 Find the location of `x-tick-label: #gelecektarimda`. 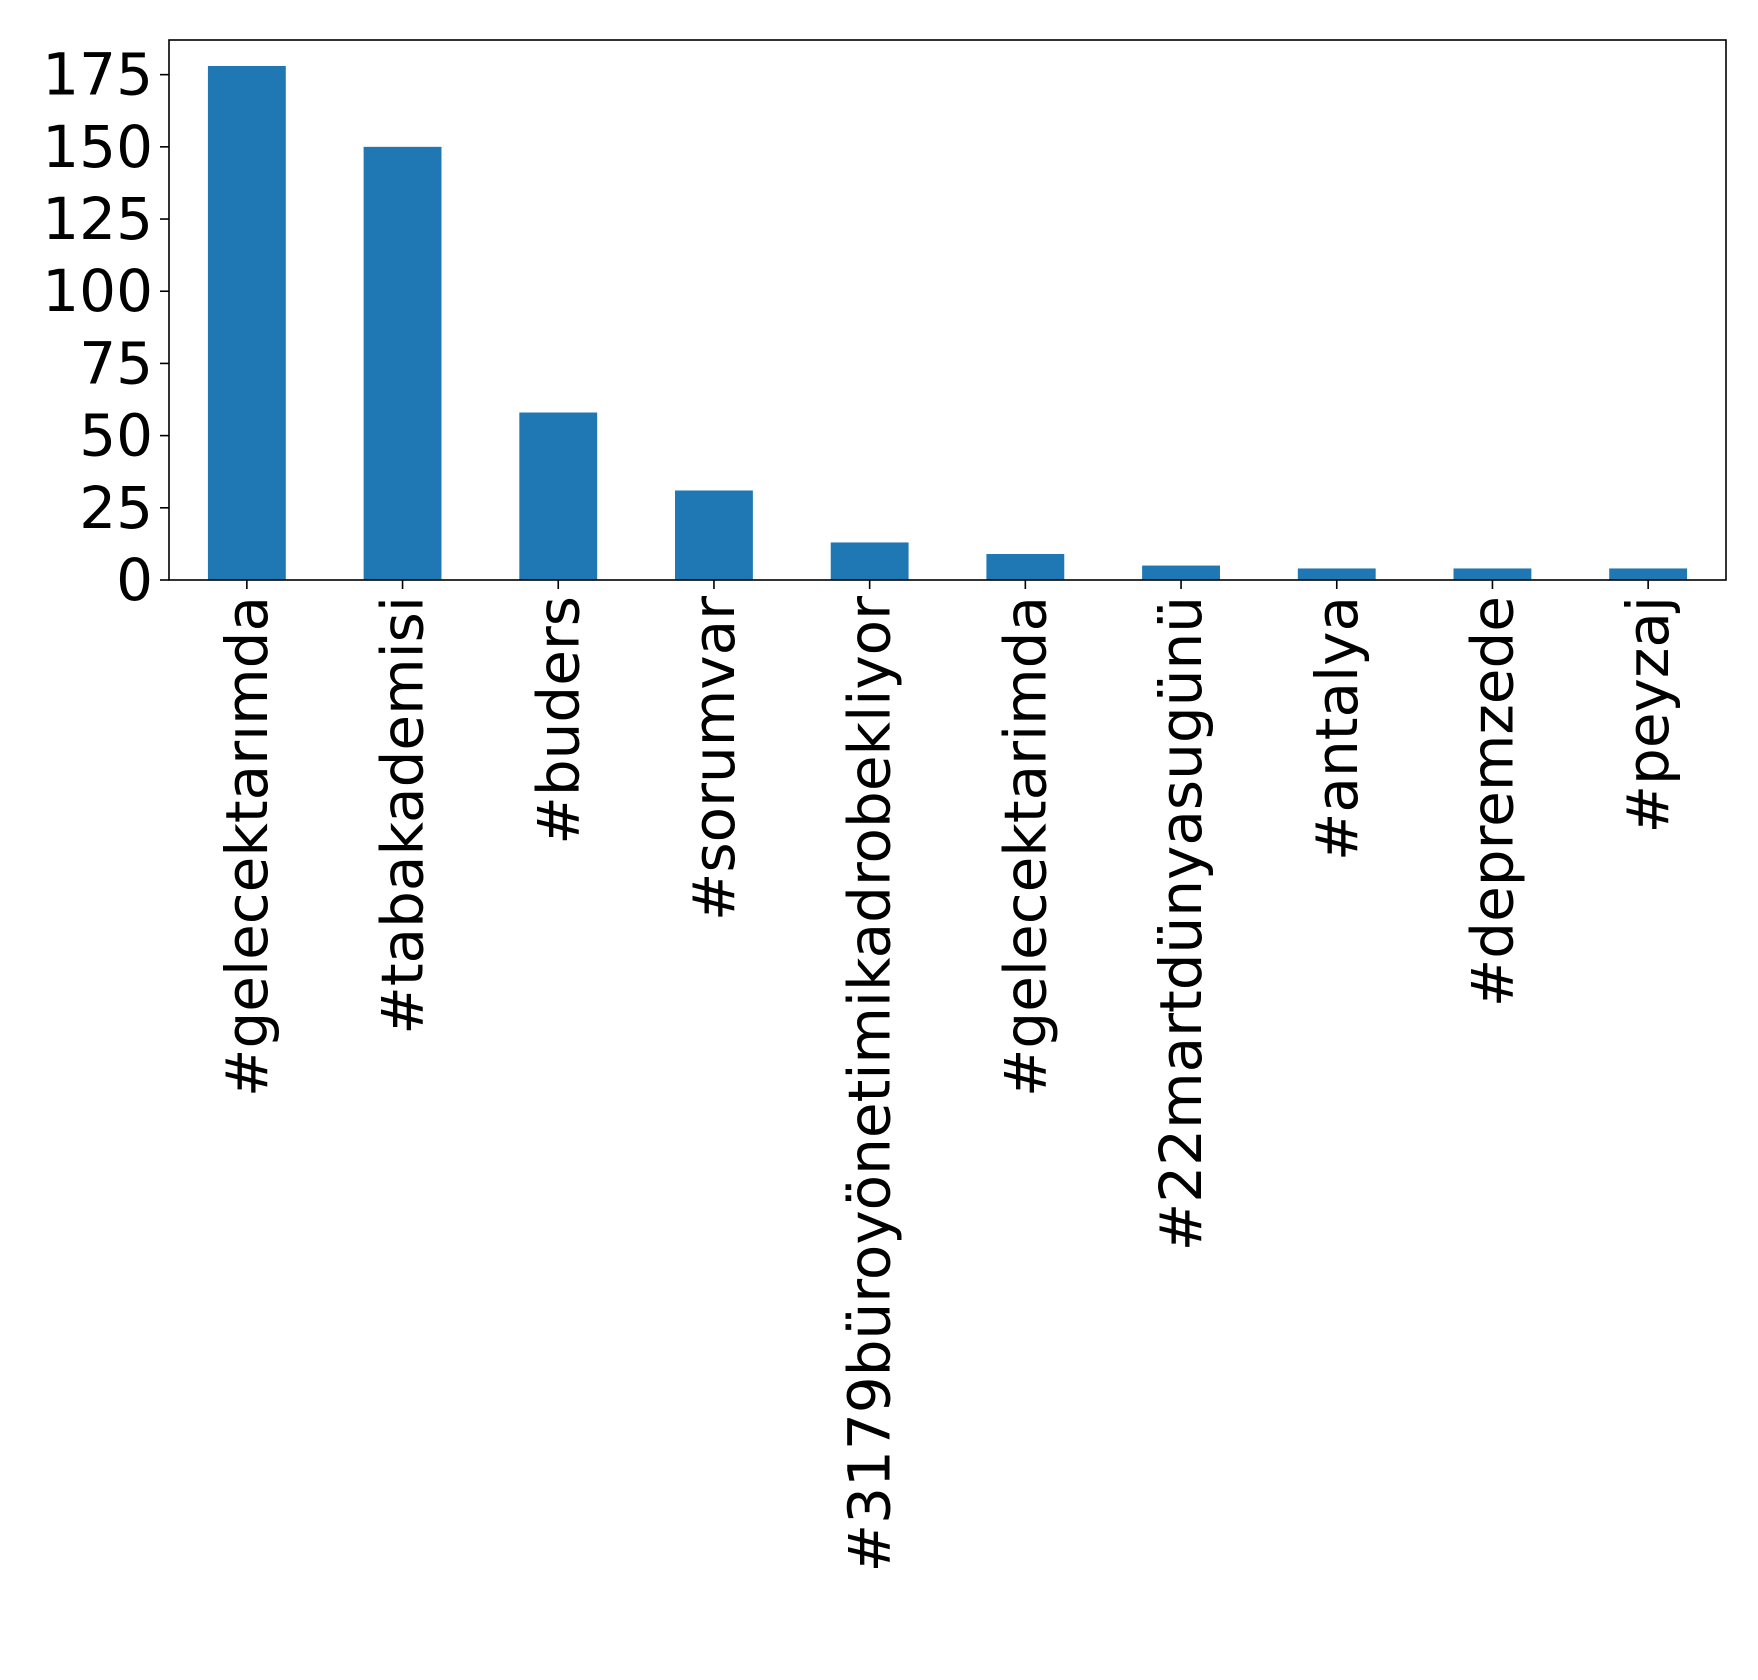

x-tick-label: #gelecektarimda is located at coordinates (1025, 846).